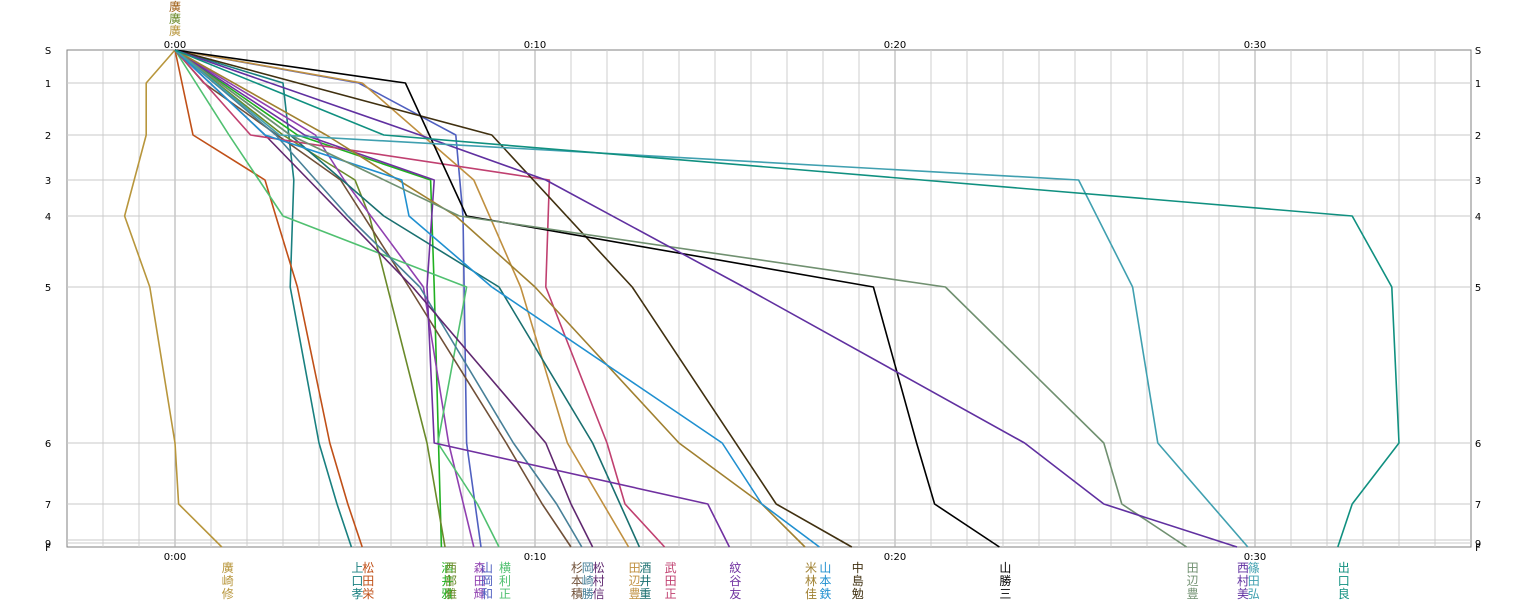 This screenshot has width=1524, height=600. I want to click on finish-name-s9: 積, so click(577, 593).